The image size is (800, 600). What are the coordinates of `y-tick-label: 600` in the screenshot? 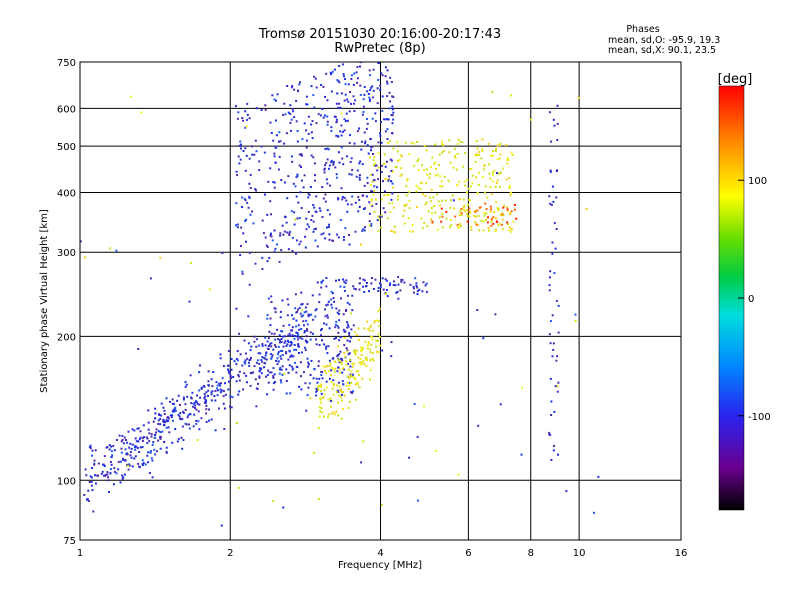 It's located at (66, 109).